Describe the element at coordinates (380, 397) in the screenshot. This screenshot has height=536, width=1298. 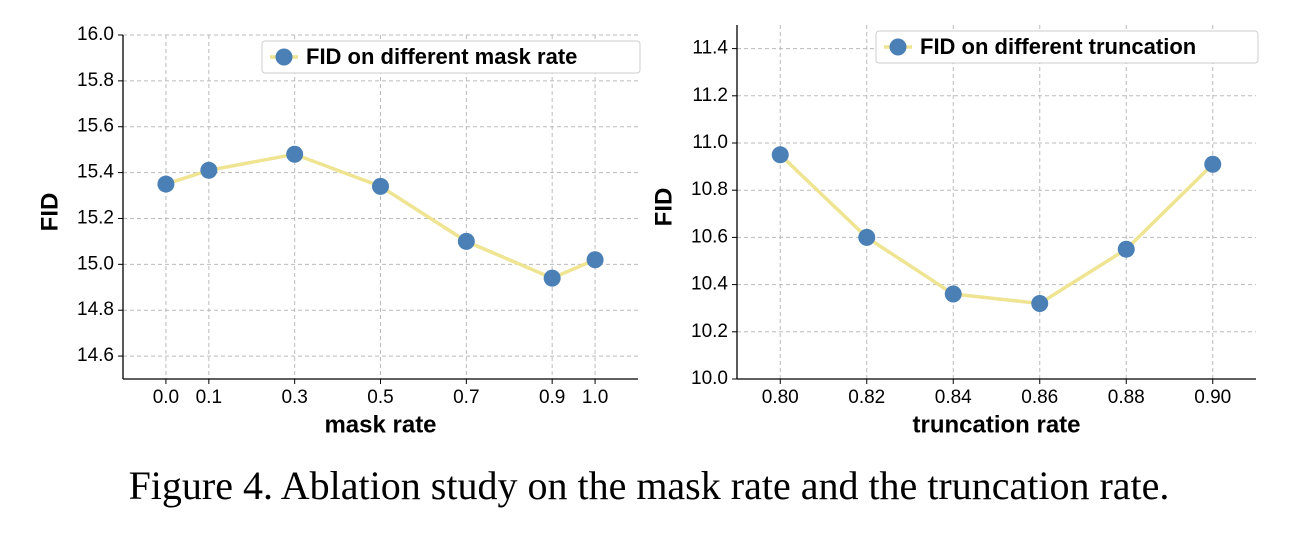
I see `x-tick-label: 0.5` at that location.